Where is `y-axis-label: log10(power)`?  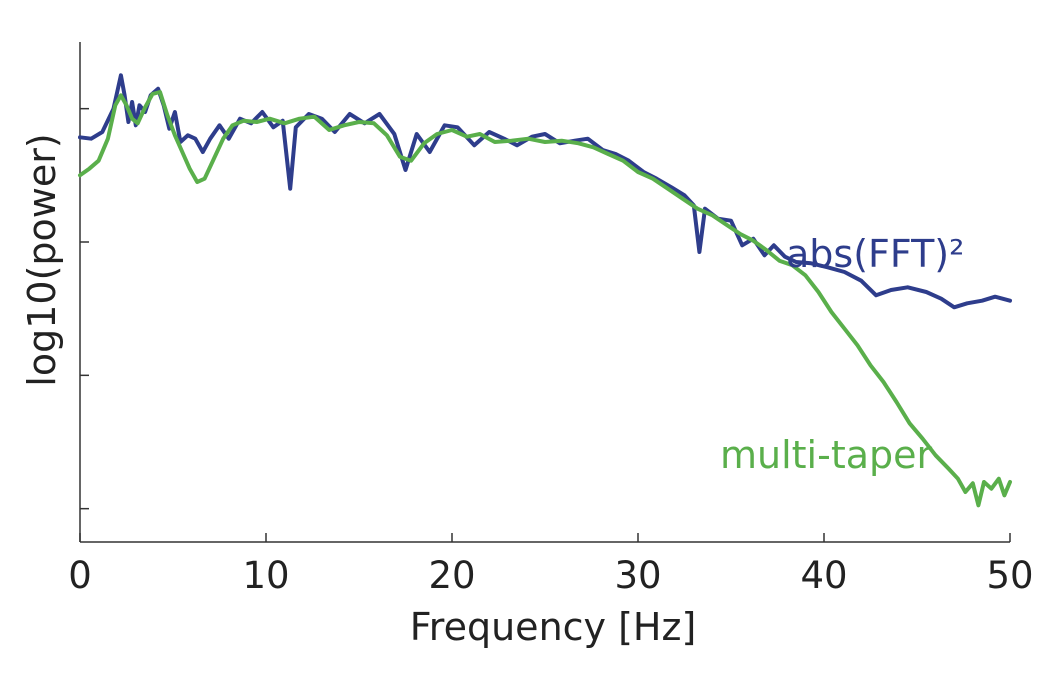 y-axis-label: log10(power) is located at coordinates (42, 259).